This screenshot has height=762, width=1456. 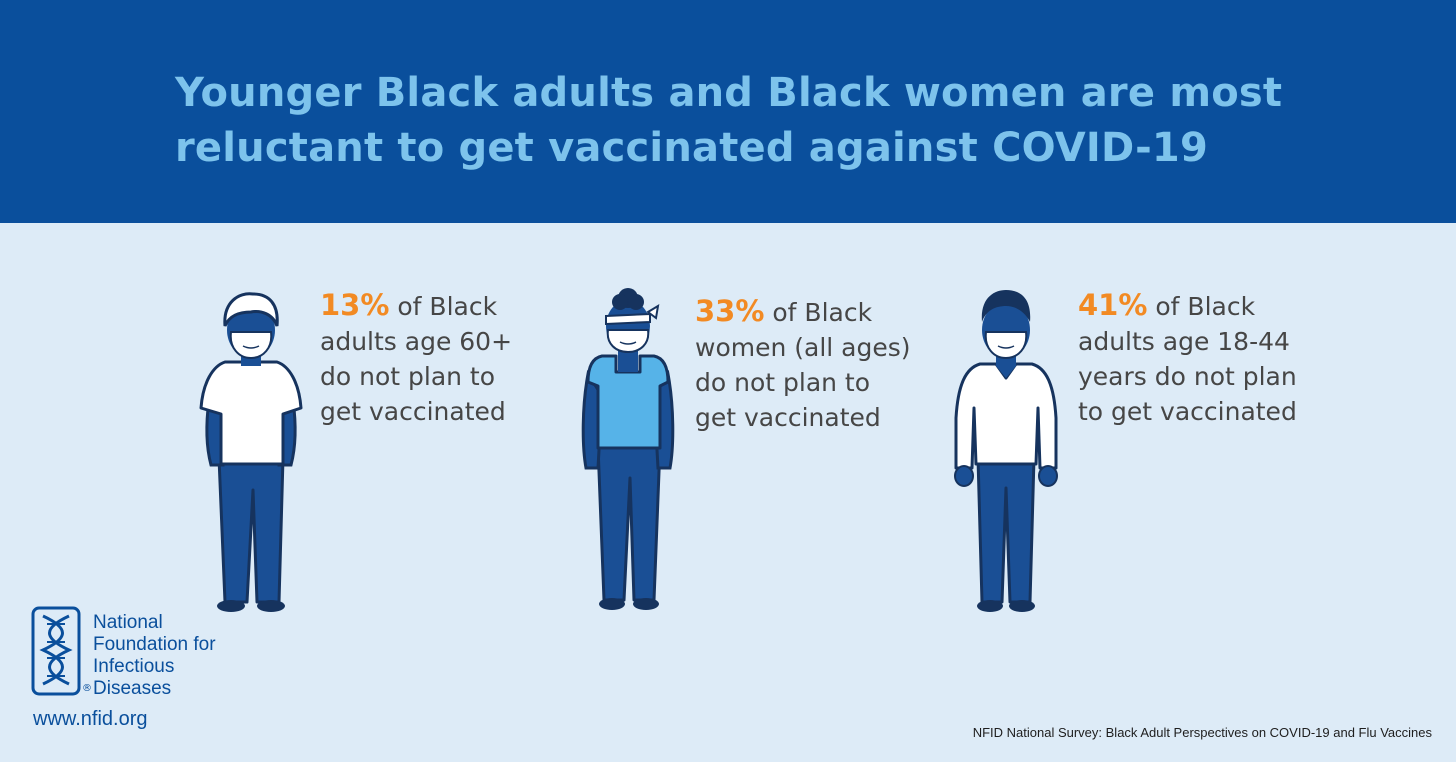 What do you see at coordinates (132, 688) in the screenshot?
I see `logo-line: Diseases` at bounding box center [132, 688].